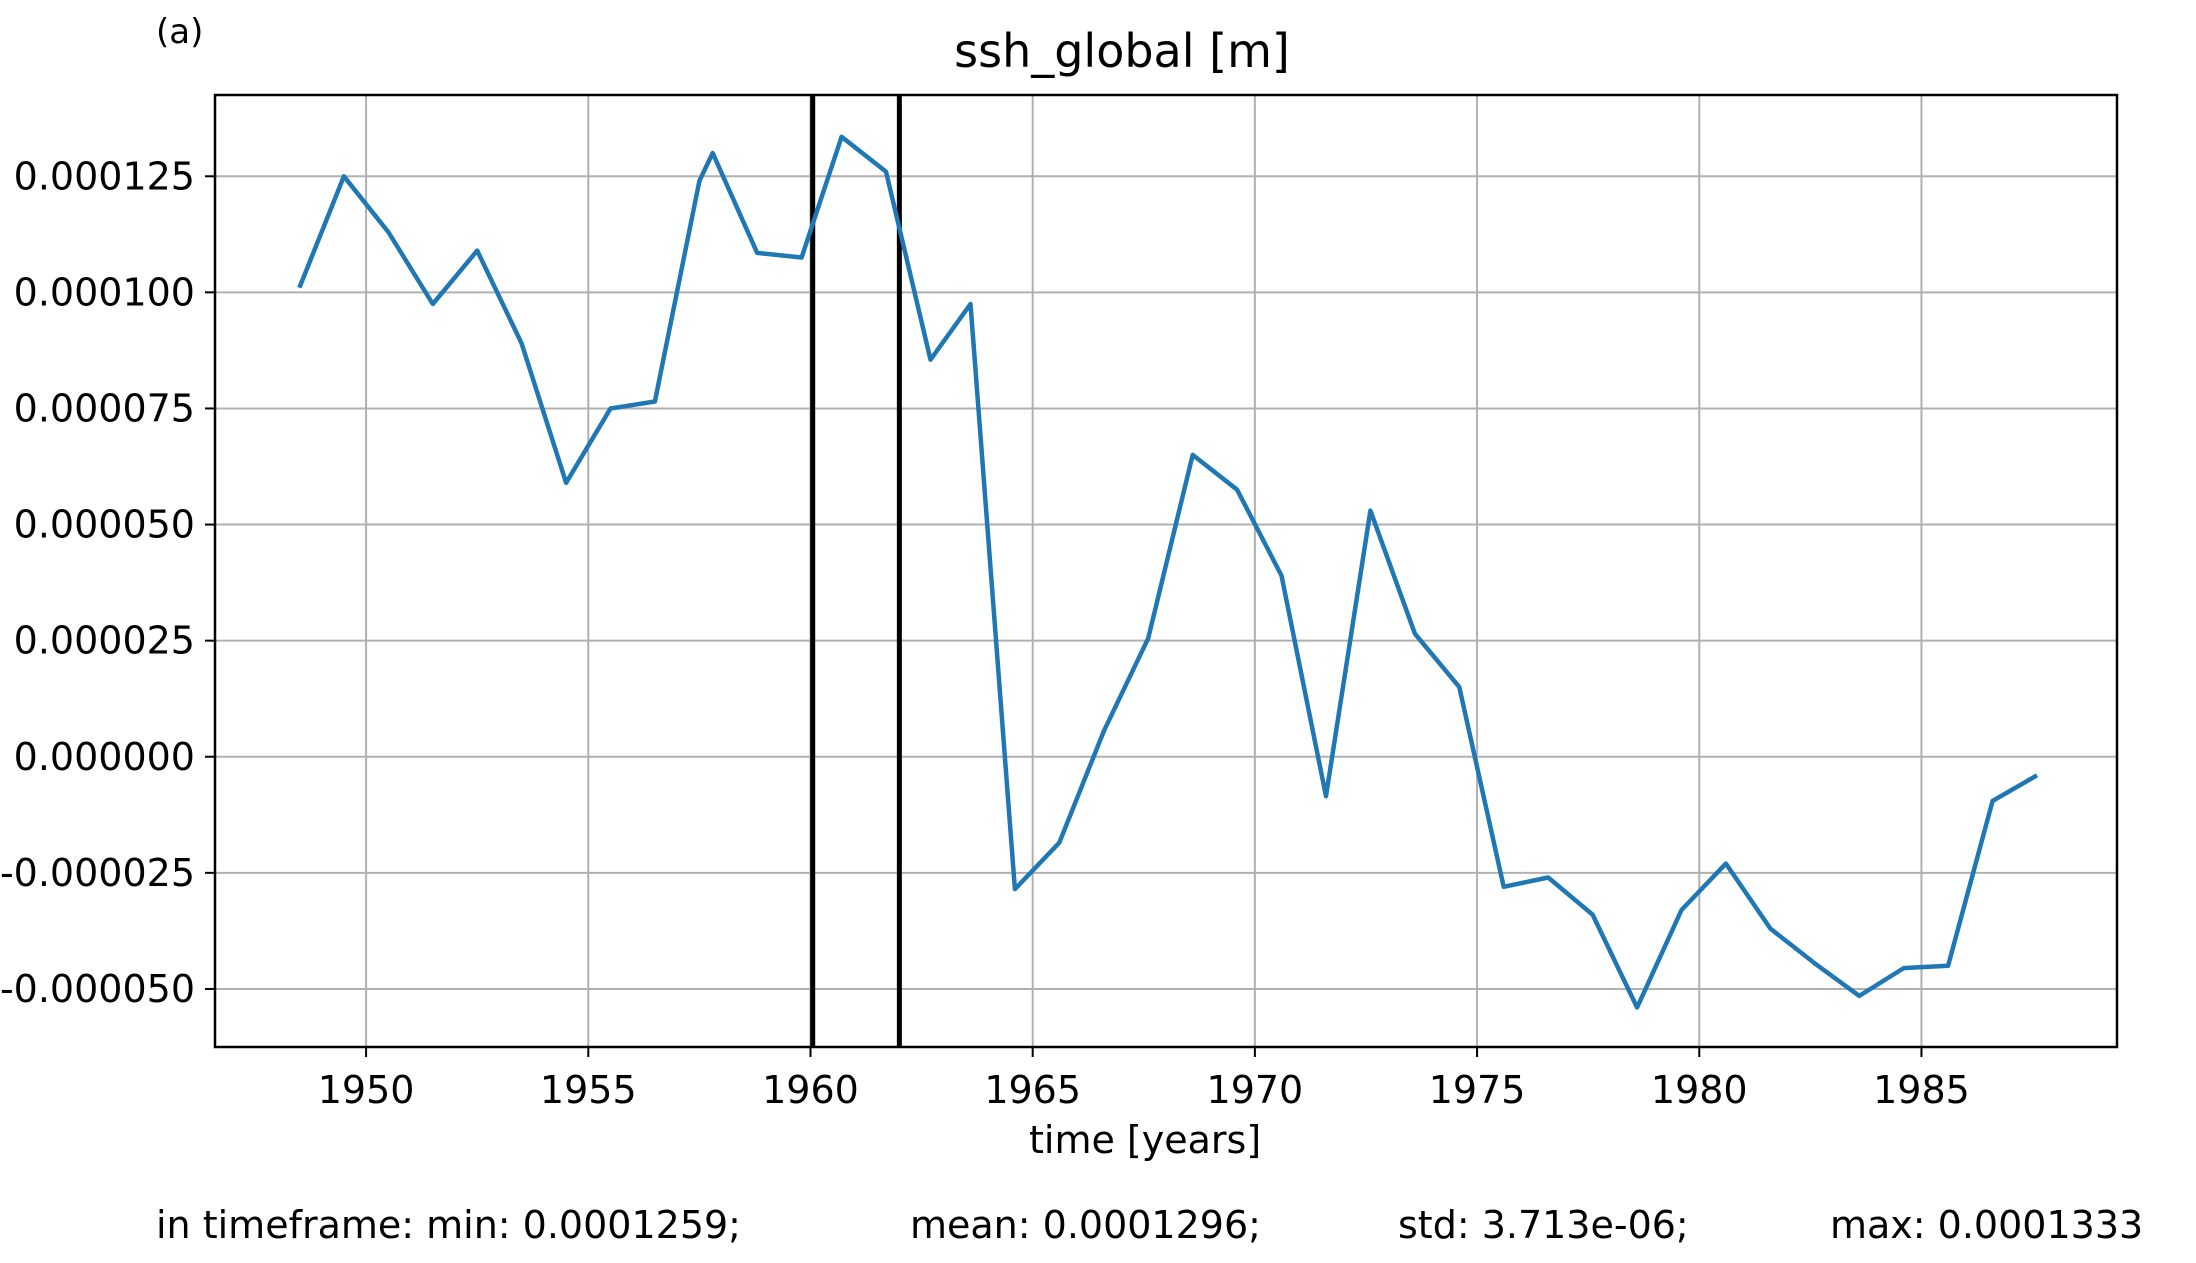 This screenshot has width=2196, height=1263. I want to click on stat-mean: mean: 0.0001296;, so click(1085, 1225).